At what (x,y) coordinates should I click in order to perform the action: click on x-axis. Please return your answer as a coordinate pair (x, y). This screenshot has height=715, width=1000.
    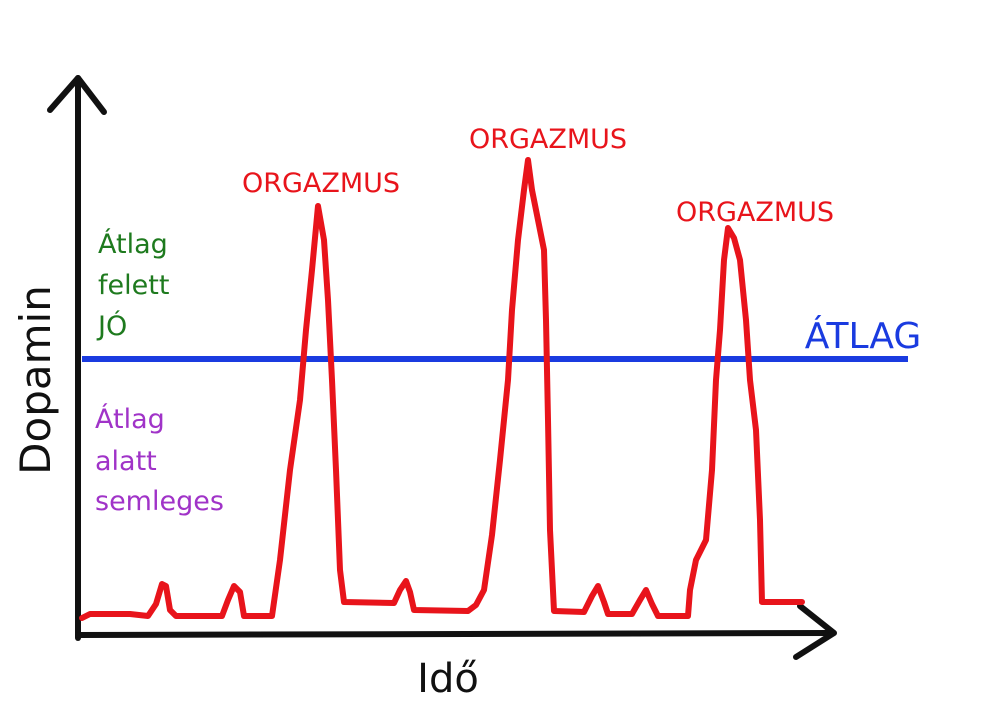
    Looking at the image, I should click on (455, 634).